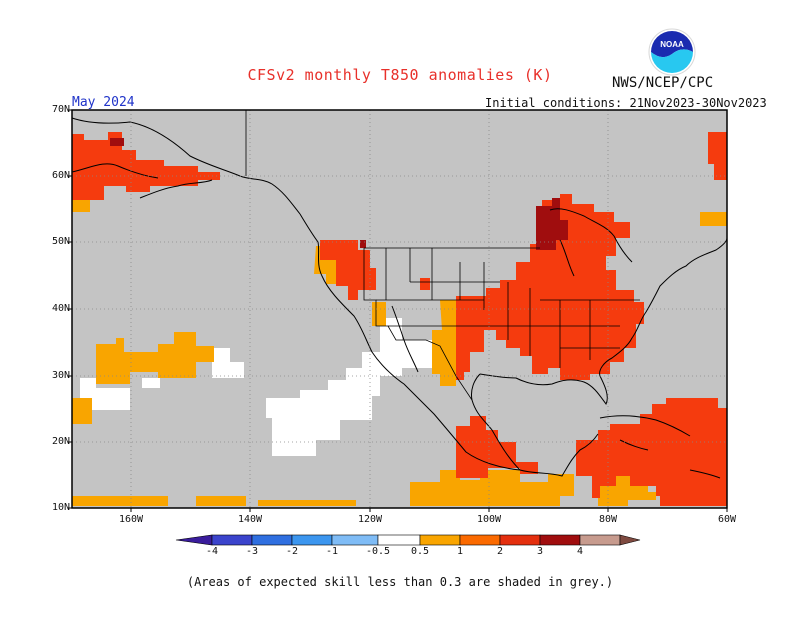 Image resolution: width=800 pixels, height=618 pixels. Describe the element at coordinates (60, 109) in the screenshot. I see `lat-label: 70N` at that location.